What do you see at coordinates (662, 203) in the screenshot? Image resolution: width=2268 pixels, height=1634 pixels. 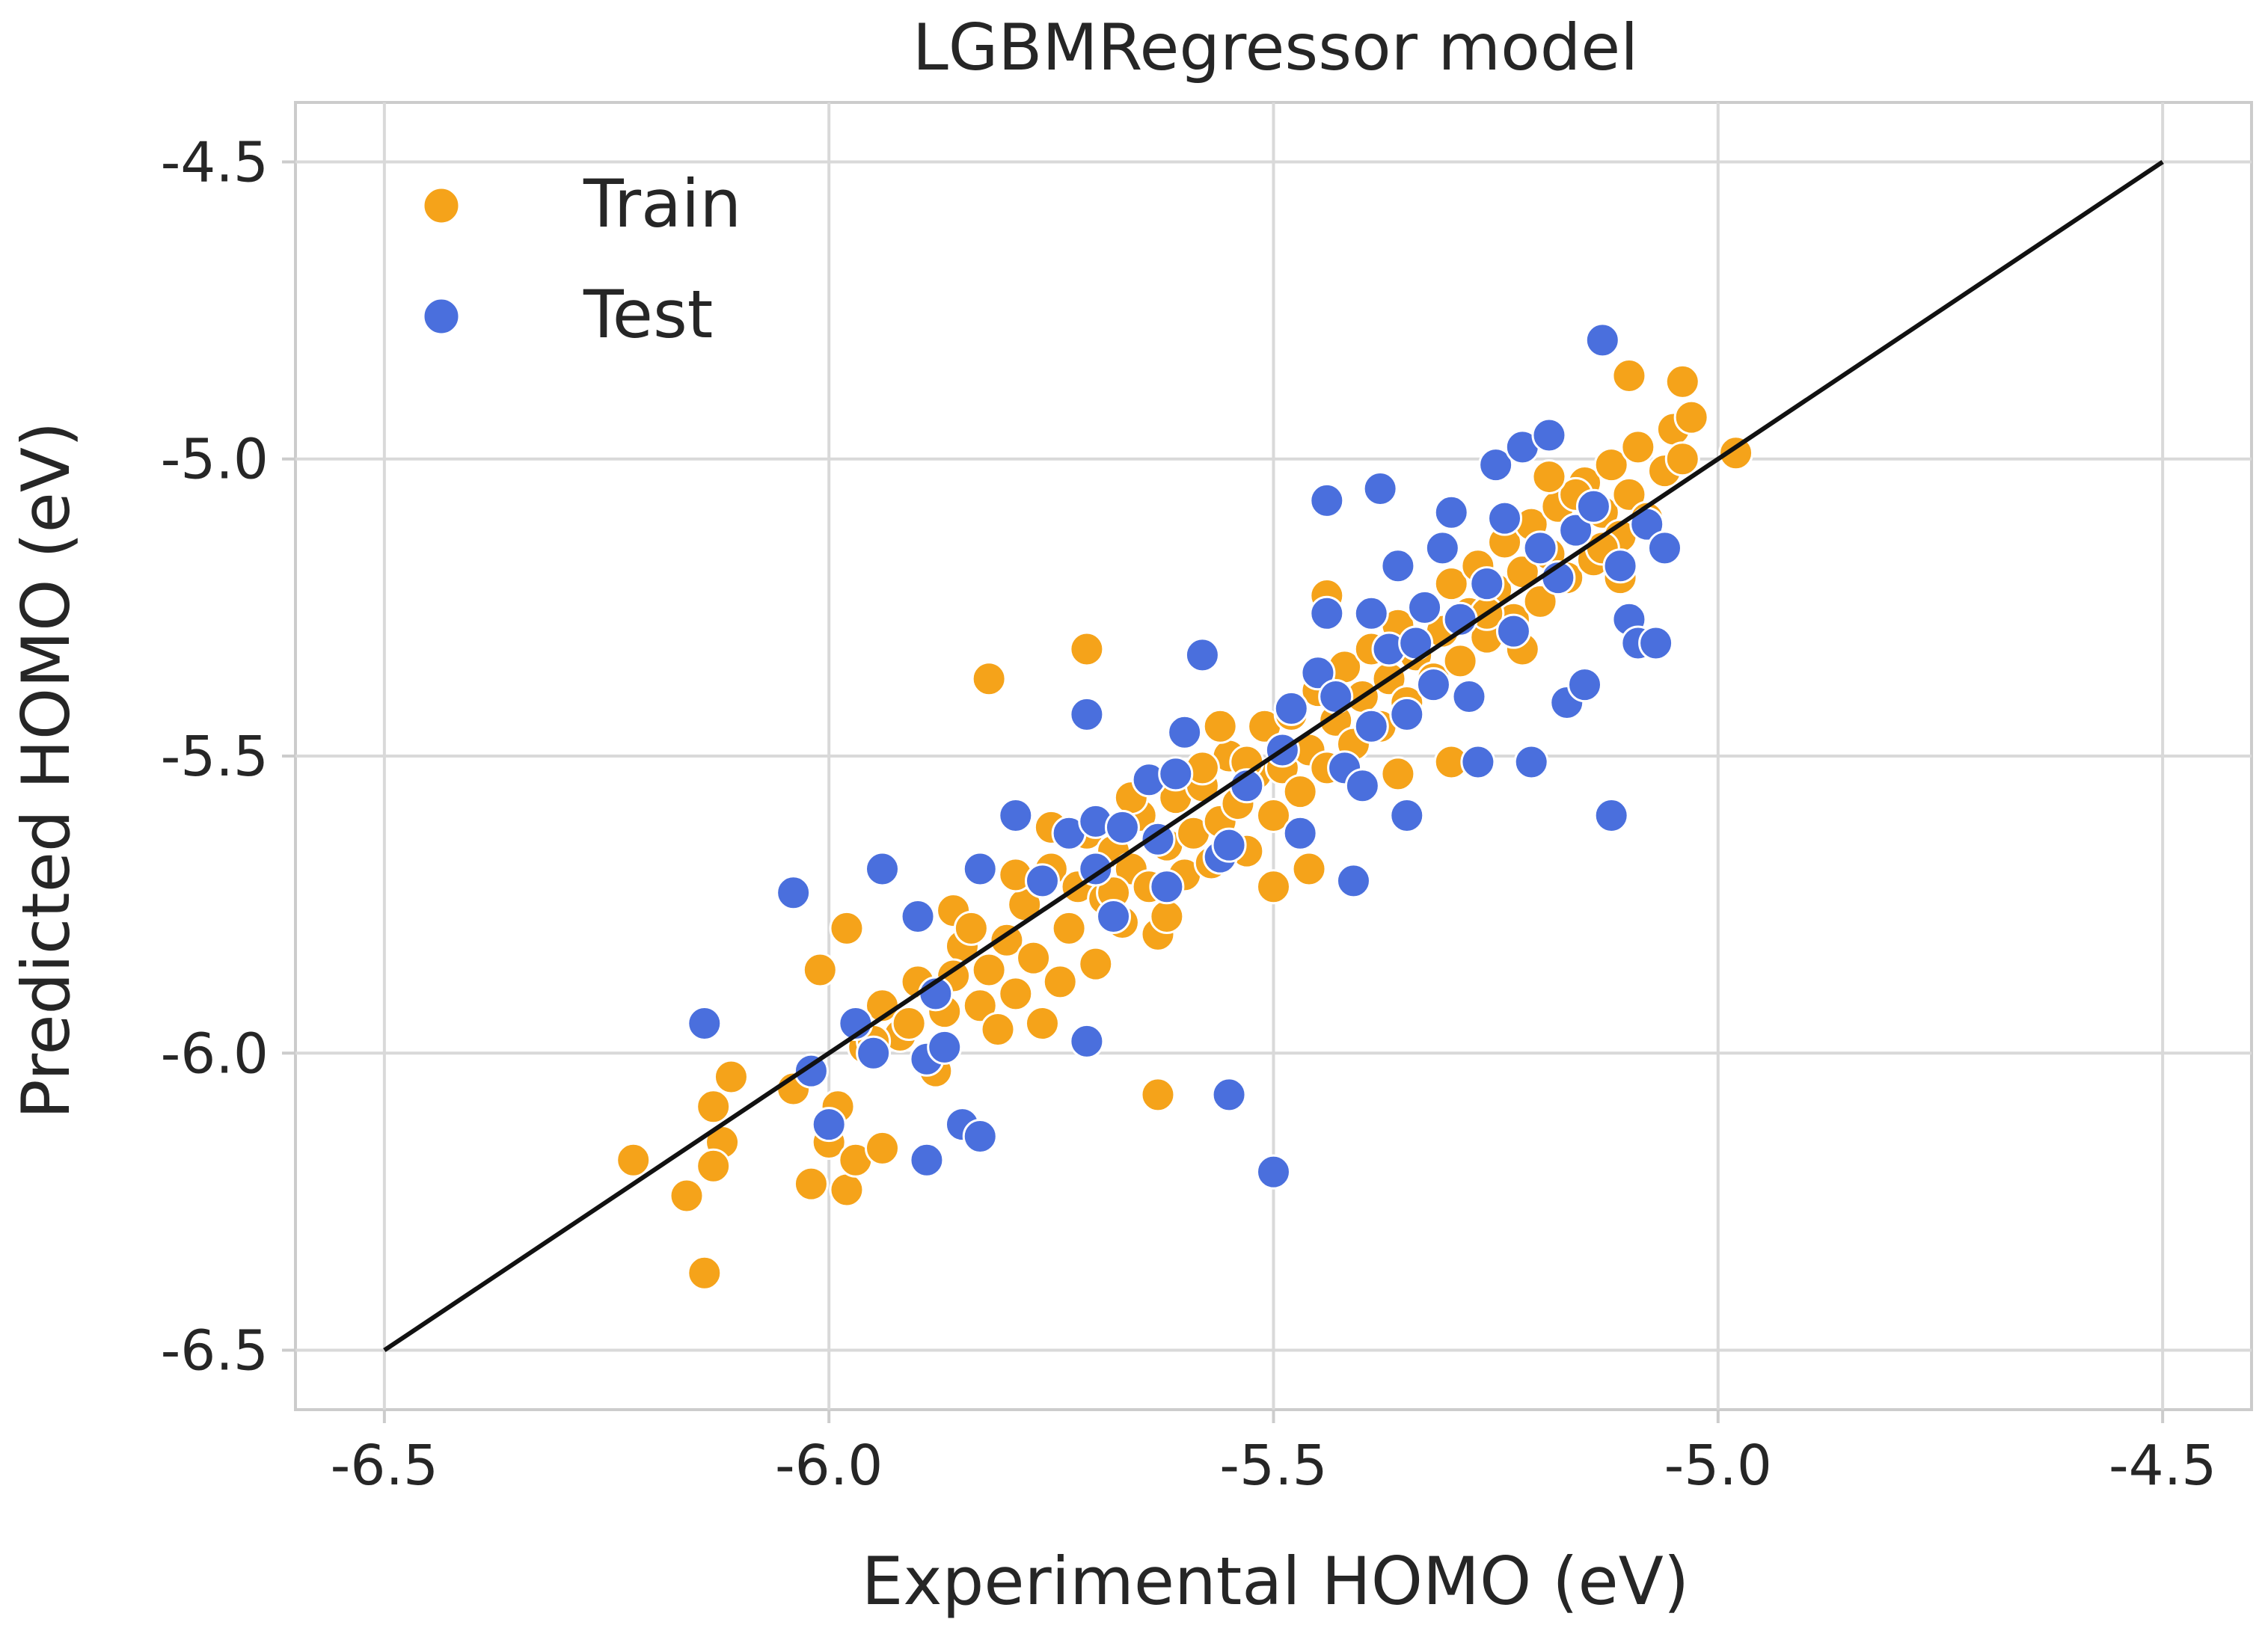 I see `legend-label-train: Train` at bounding box center [662, 203].